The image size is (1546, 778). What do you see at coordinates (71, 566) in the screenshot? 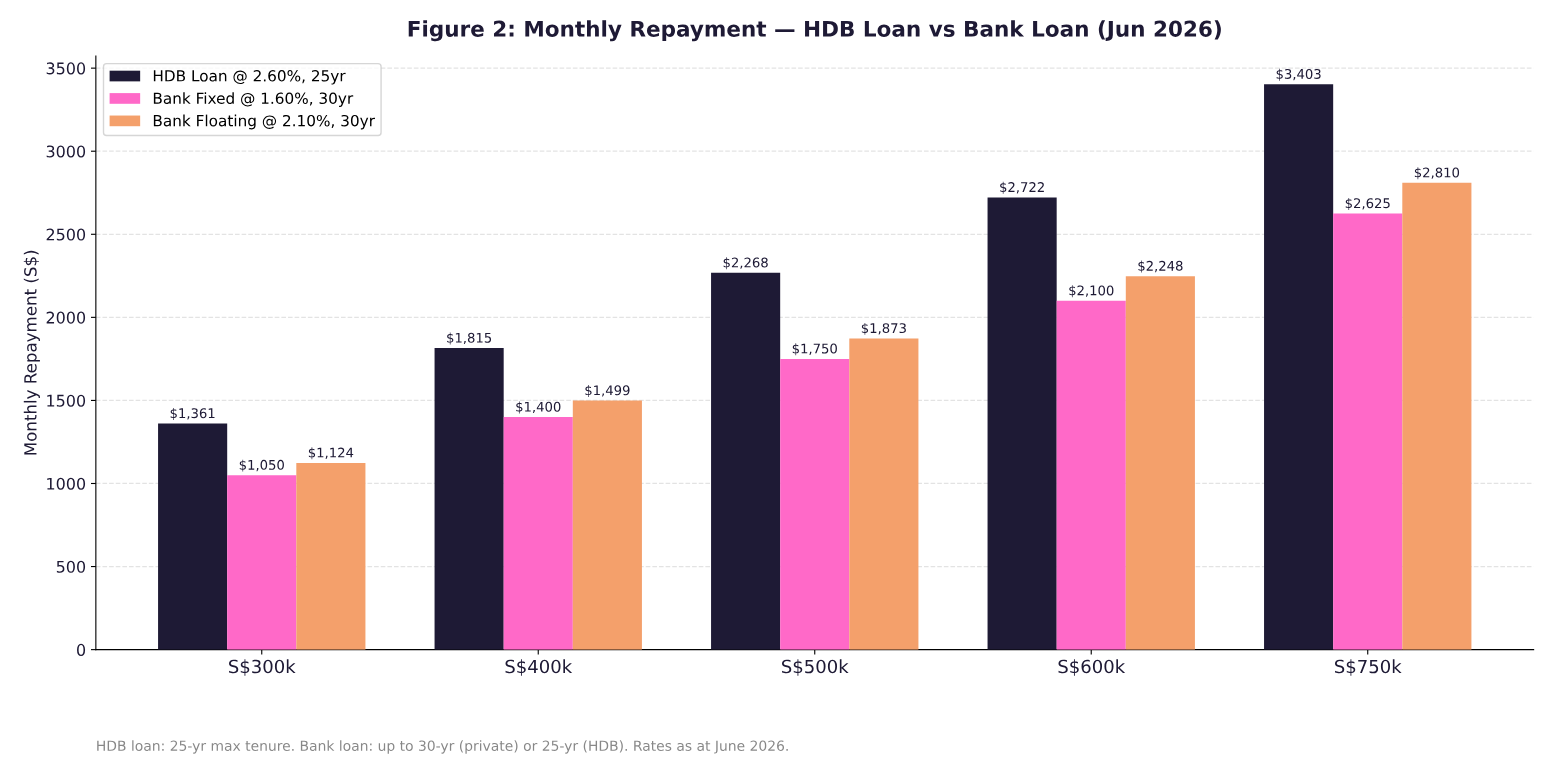
I see `y-tick-label: 500` at bounding box center [71, 566].